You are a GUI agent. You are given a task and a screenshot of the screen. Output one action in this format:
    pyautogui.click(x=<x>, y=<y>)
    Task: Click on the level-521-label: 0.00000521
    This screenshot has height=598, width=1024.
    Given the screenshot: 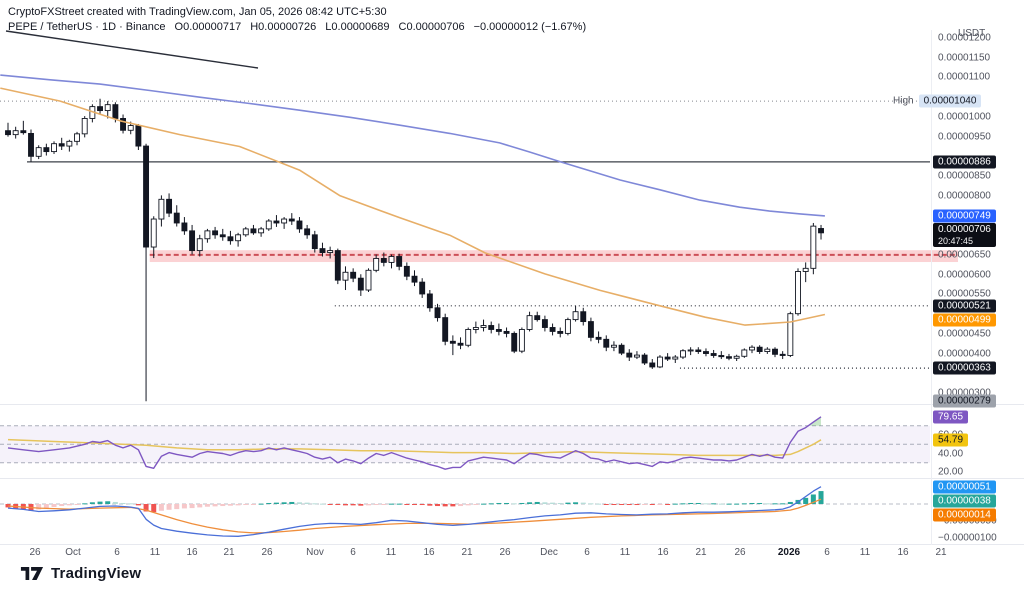 What is the action you would take?
    pyautogui.click(x=964, y=306)
    